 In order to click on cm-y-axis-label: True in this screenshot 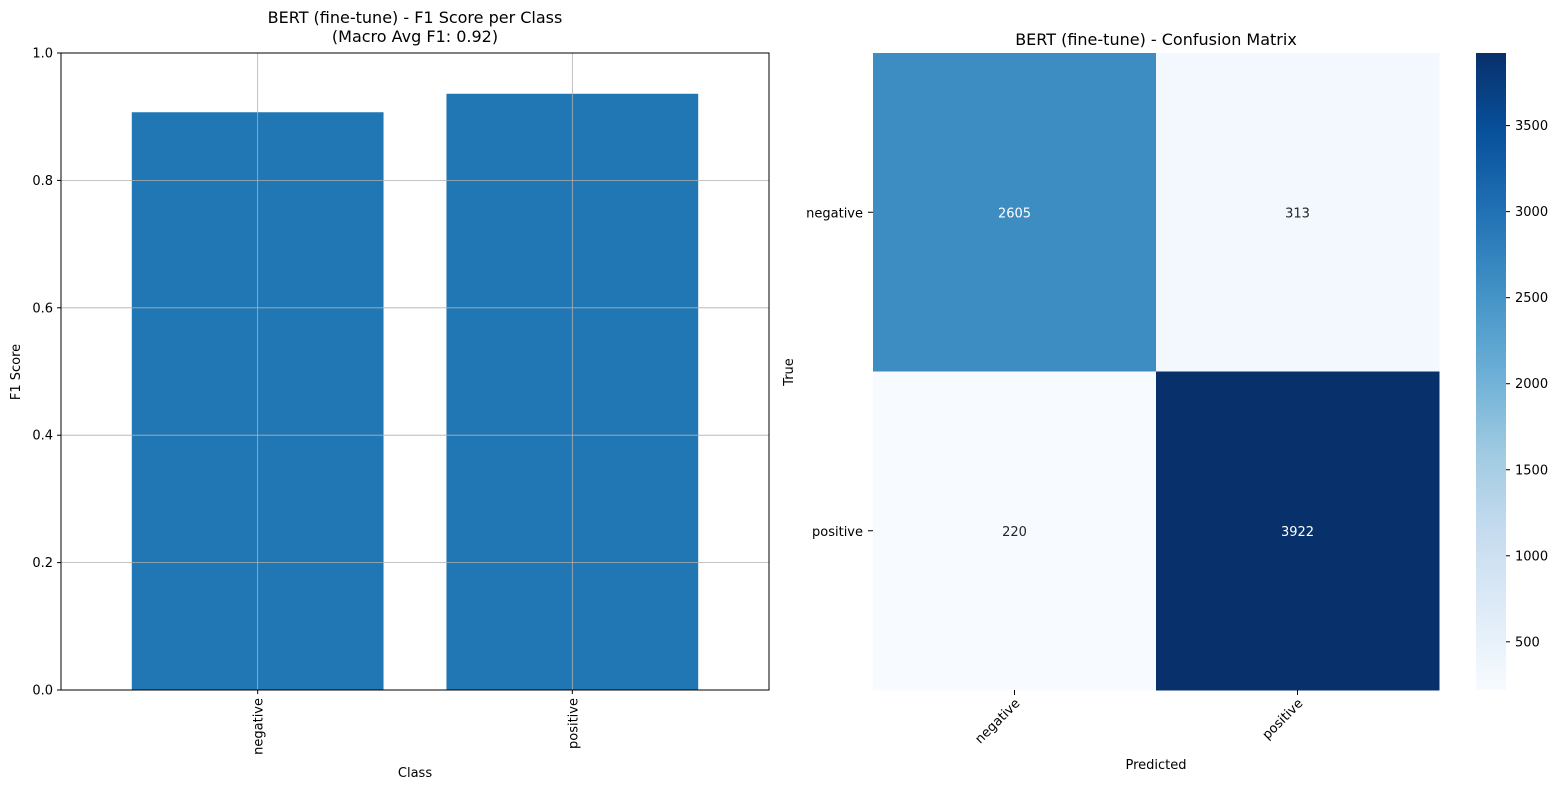, I will do `click(789, 372)`.